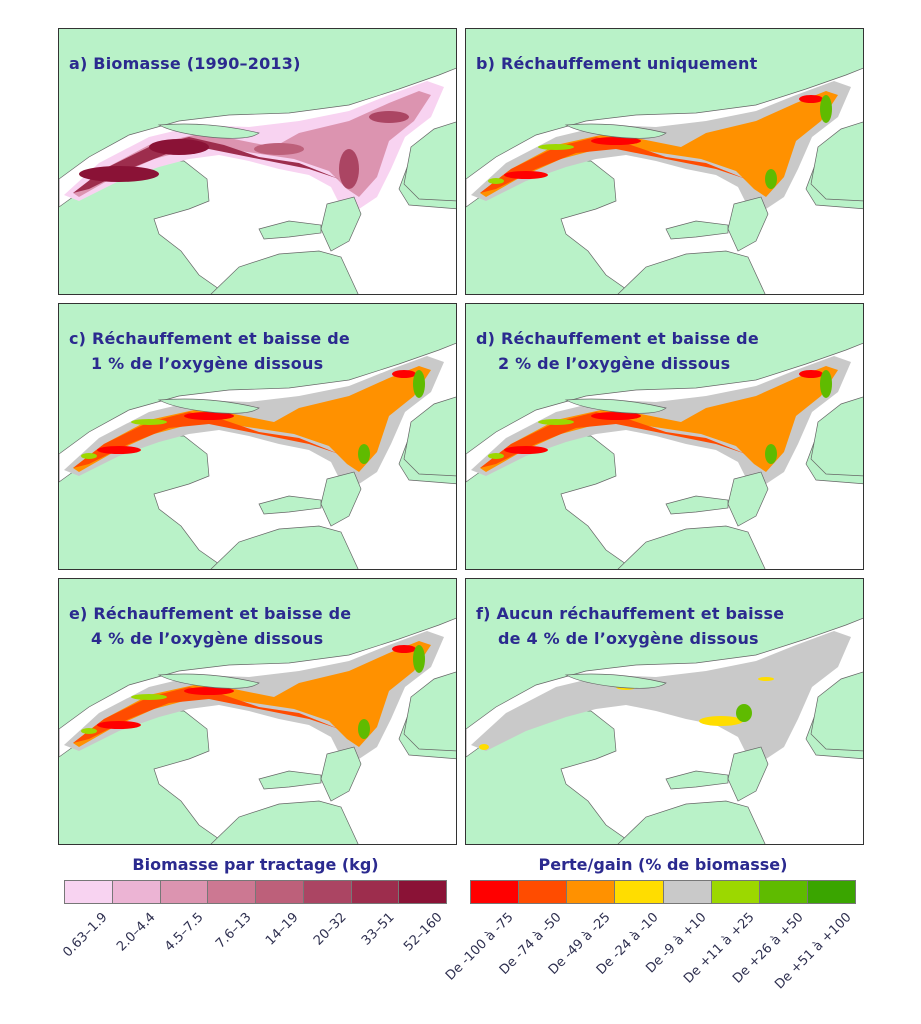  I want to click on panel-title-line2: 1 % de l’oxygène dissous, so click(207, 363).